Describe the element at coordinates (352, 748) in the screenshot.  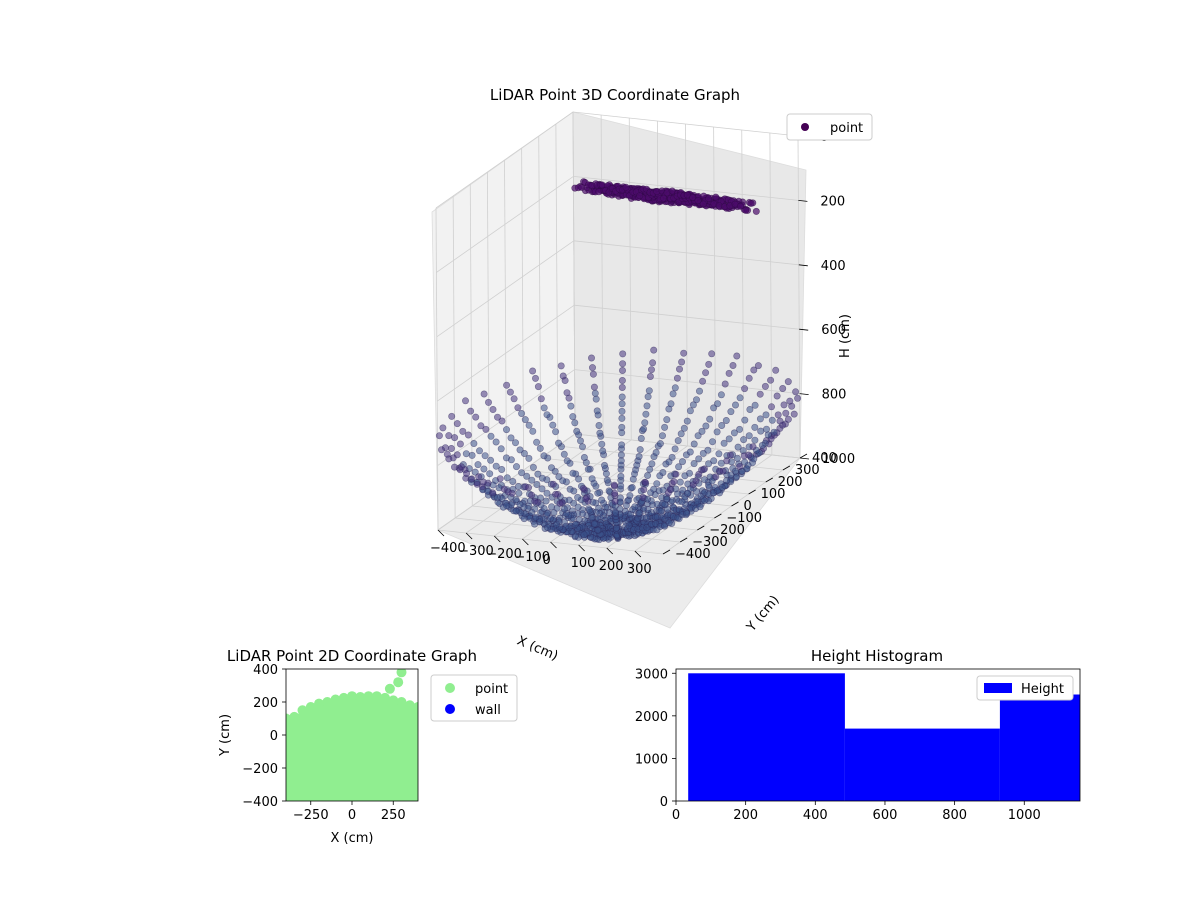
I see `point-2d-region` at that location.